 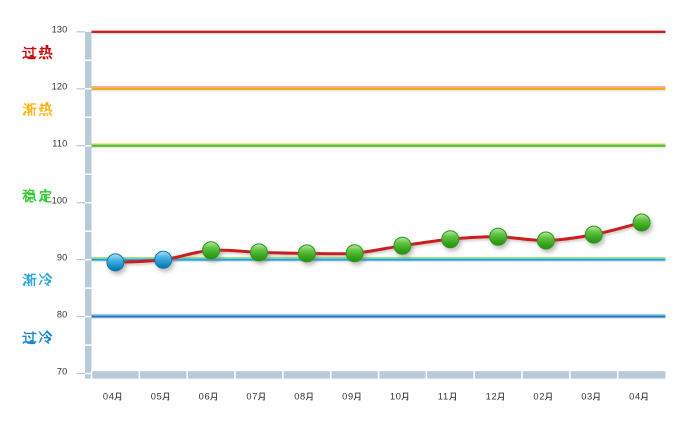 What do you see at coordinates (539, 397) in the screenshot?
I see `svg-text: 02` at bounding box center [539, 397].